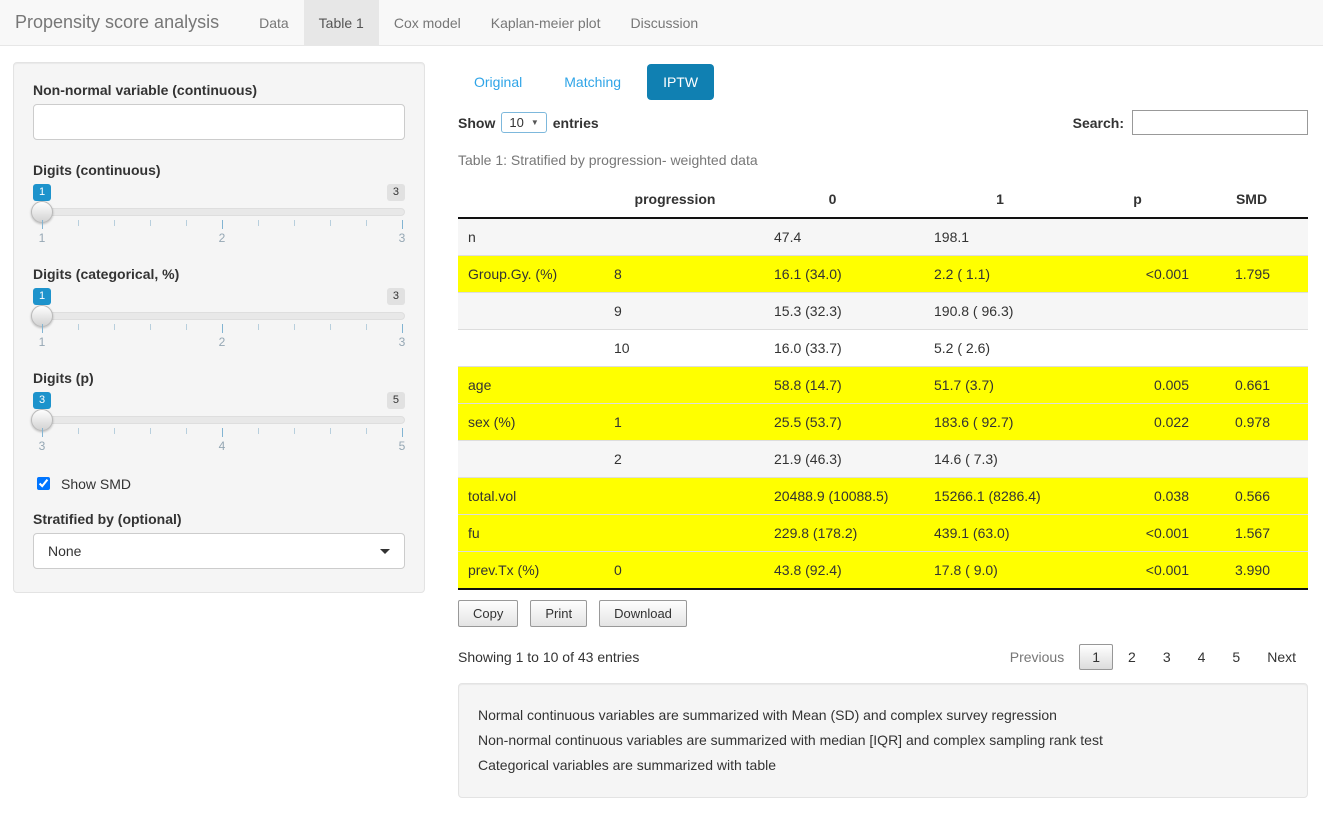 This screenshot has height=816, width=1323. I want to click on table-cell: 51.7 (3.7), so click(1000, 385).